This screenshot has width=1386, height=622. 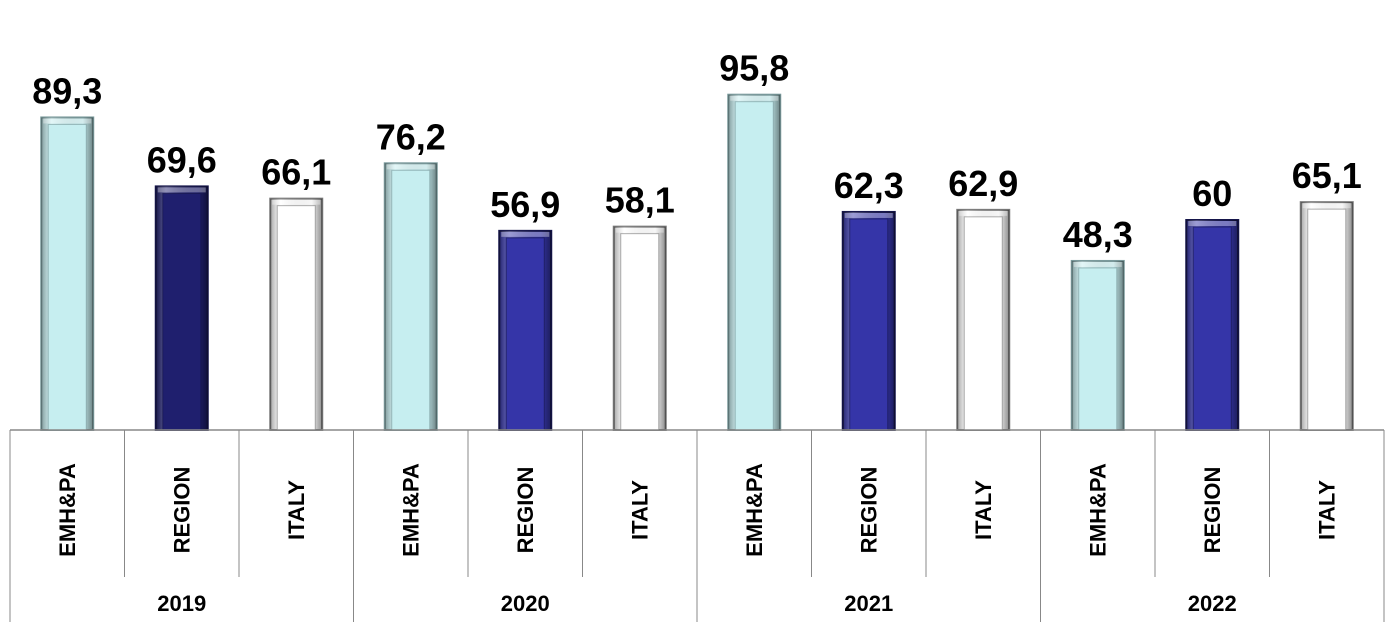 I want to click on value-label: 60, so click(x=1212, y=193).